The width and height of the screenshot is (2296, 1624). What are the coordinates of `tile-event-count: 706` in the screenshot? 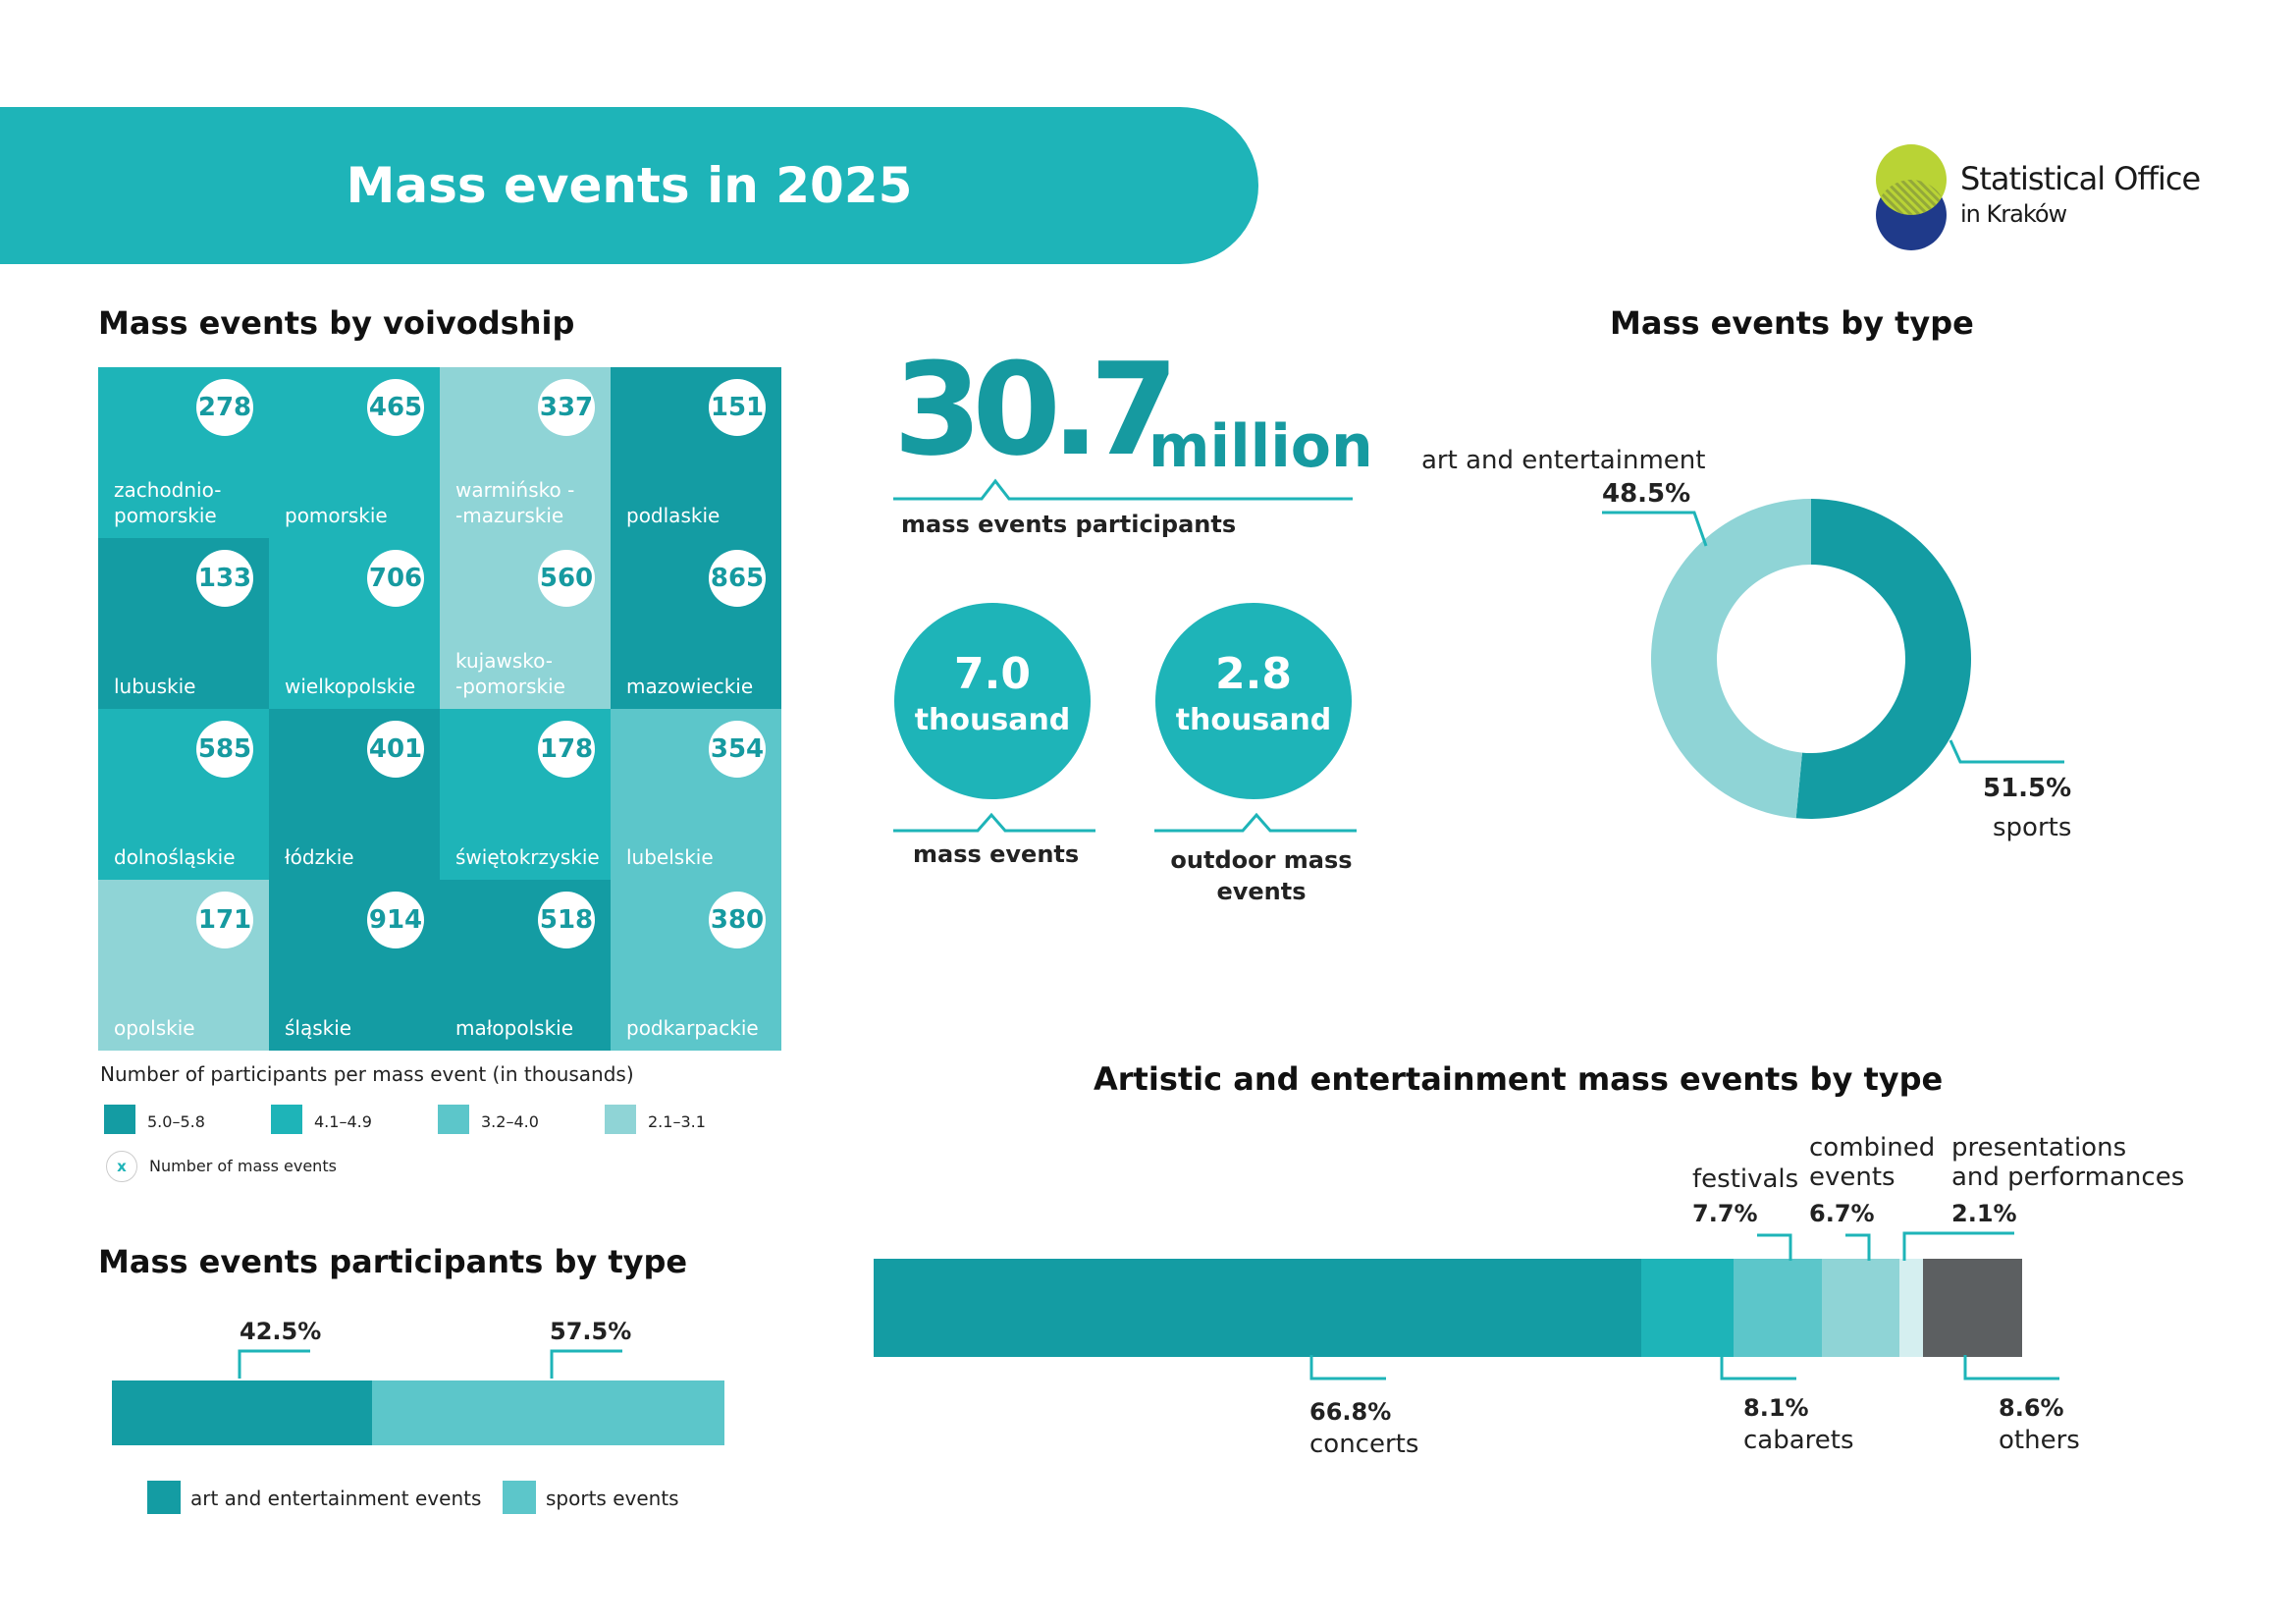 It's located at (395, 578).